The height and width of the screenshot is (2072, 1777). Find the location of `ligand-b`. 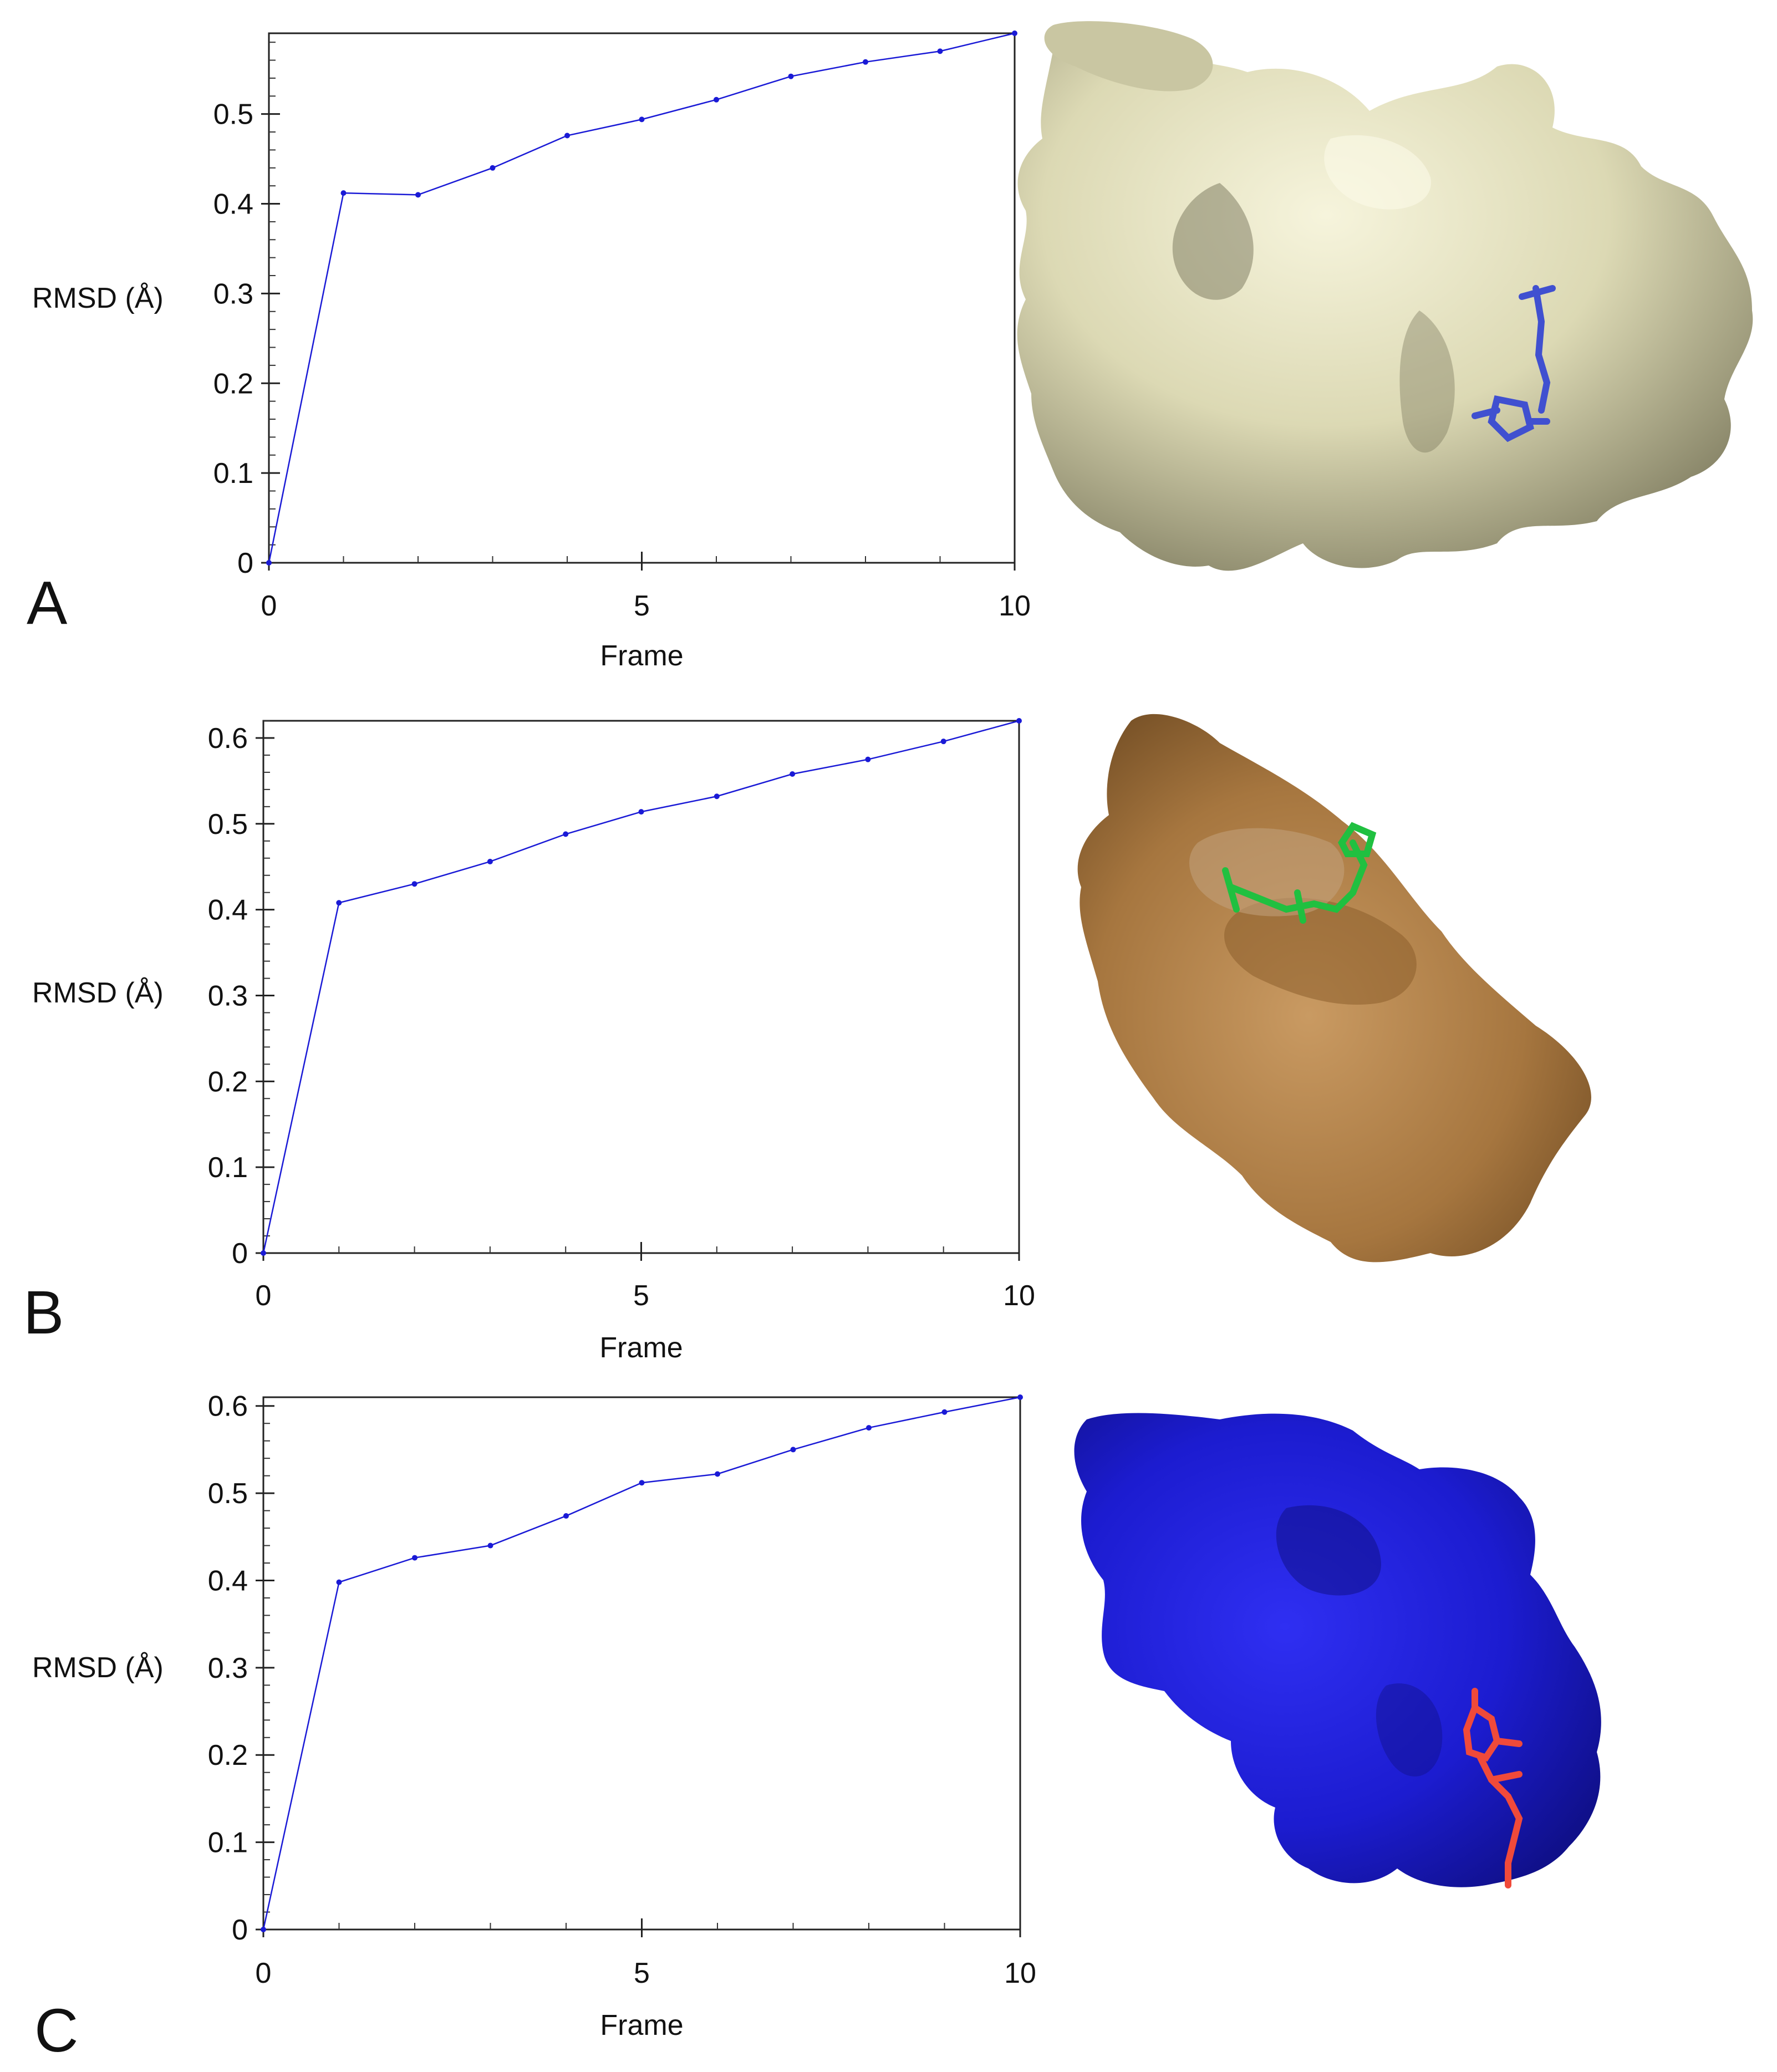

ligand-b is located at coordinates (1300, 873).